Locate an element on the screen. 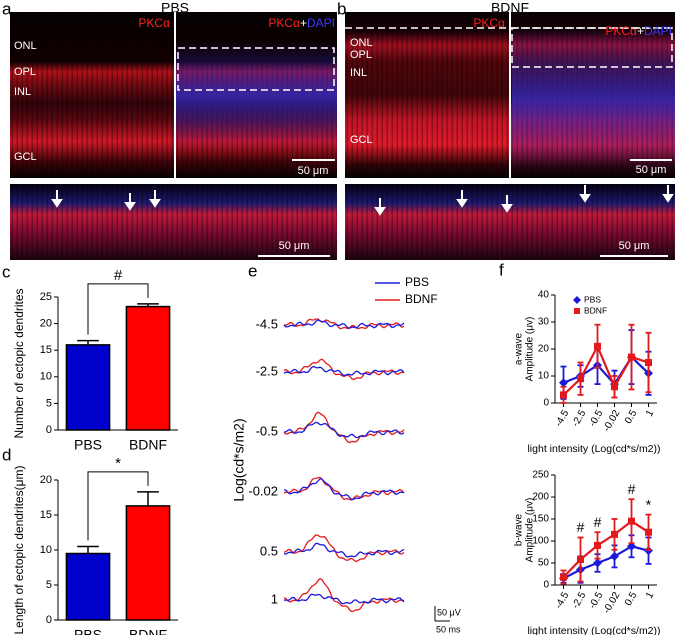  x-tick-label: 1 is located at coordinates (650, 413).